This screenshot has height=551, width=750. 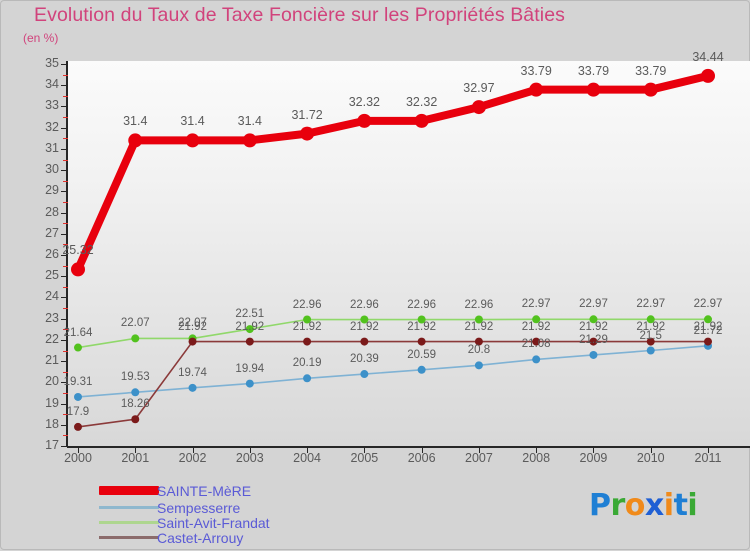 I want to click on logo-letter: o, so click(x=635, y=505).